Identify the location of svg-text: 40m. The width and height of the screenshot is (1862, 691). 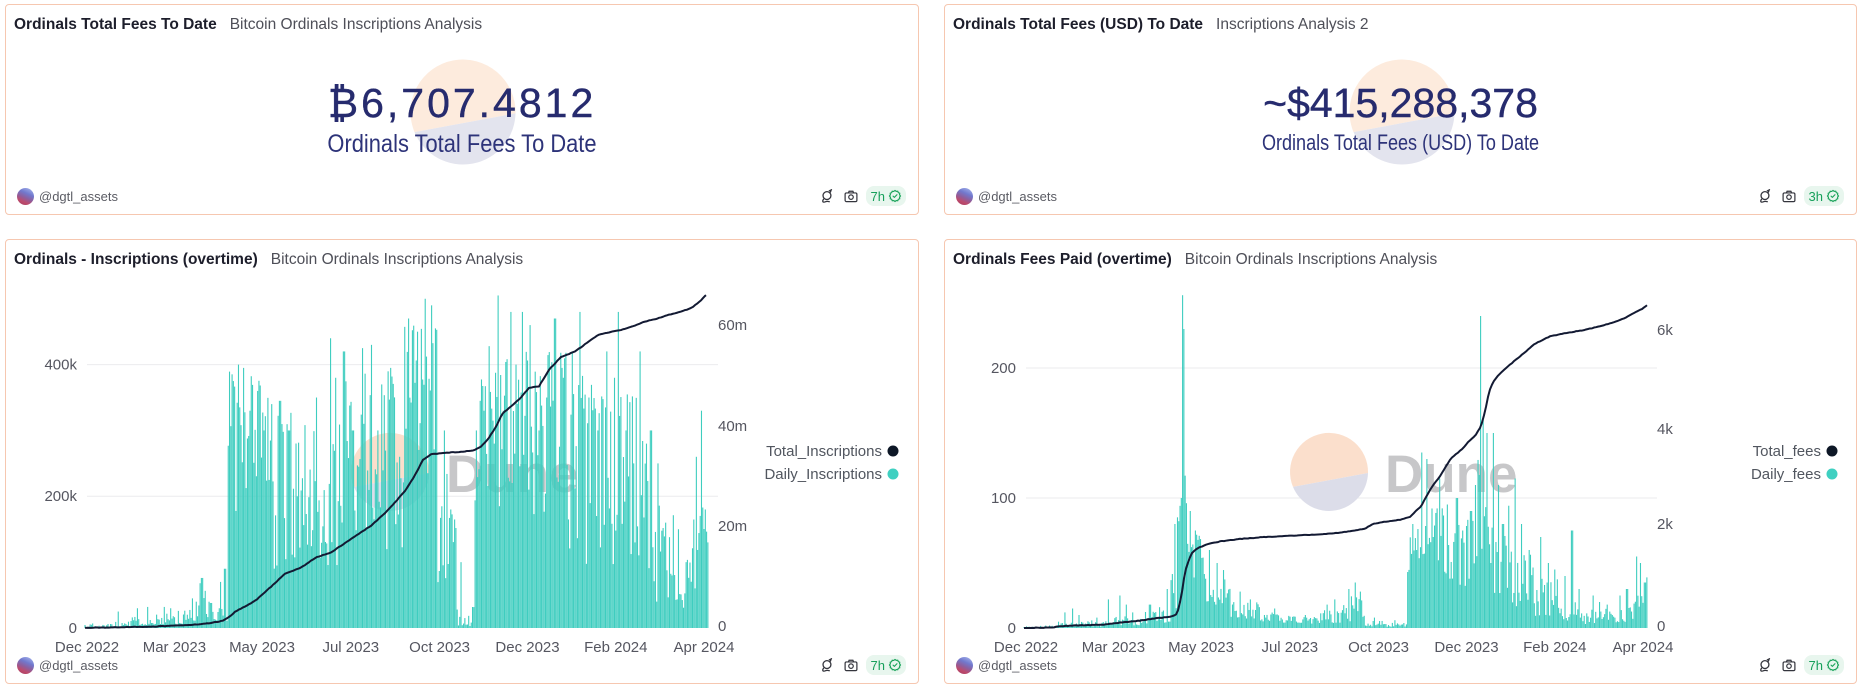
(732, 426).